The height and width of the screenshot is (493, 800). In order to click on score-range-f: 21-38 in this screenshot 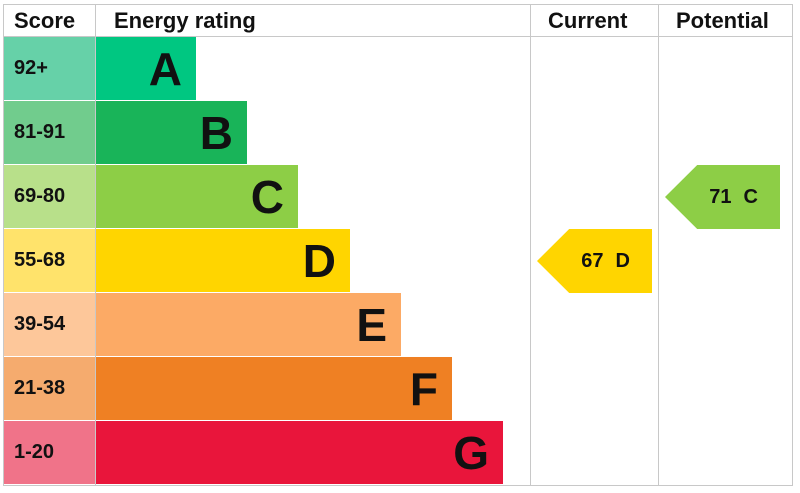, I will do `click(49, 388)`.